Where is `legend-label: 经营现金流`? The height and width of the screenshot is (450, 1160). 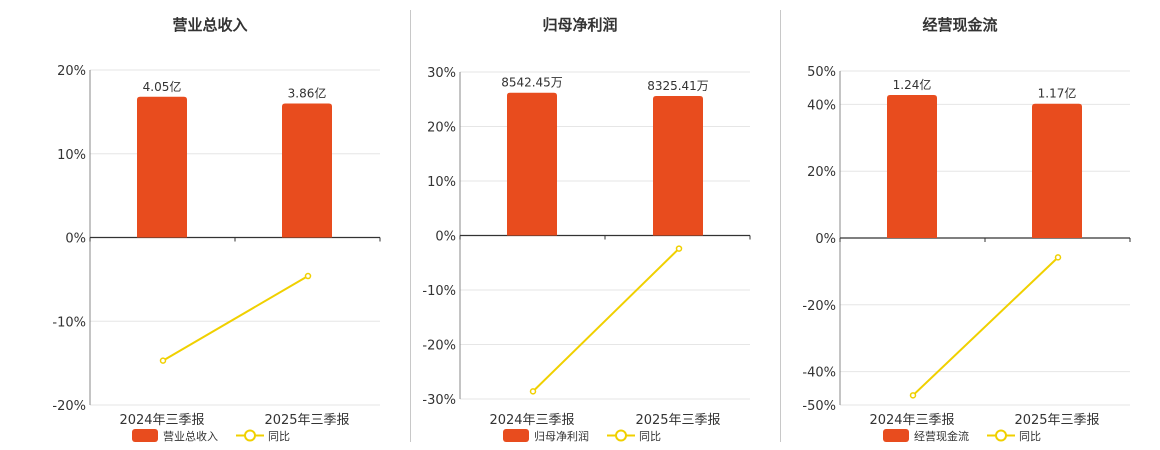
legend-label: 经营现金流 is located at coordinates (941, 436).